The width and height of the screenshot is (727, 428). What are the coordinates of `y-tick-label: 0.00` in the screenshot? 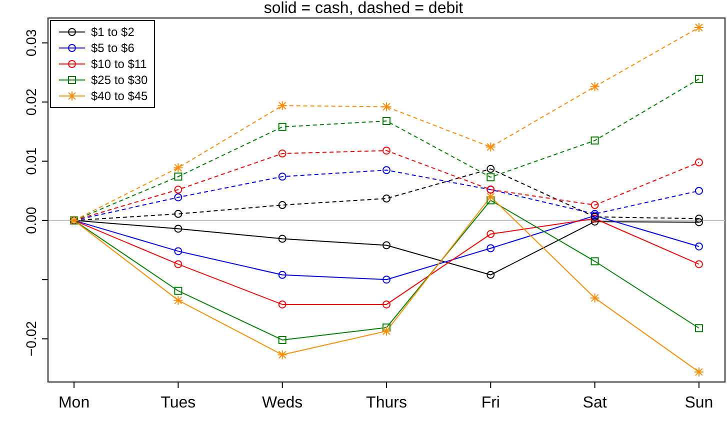 It's located at (31, 220).